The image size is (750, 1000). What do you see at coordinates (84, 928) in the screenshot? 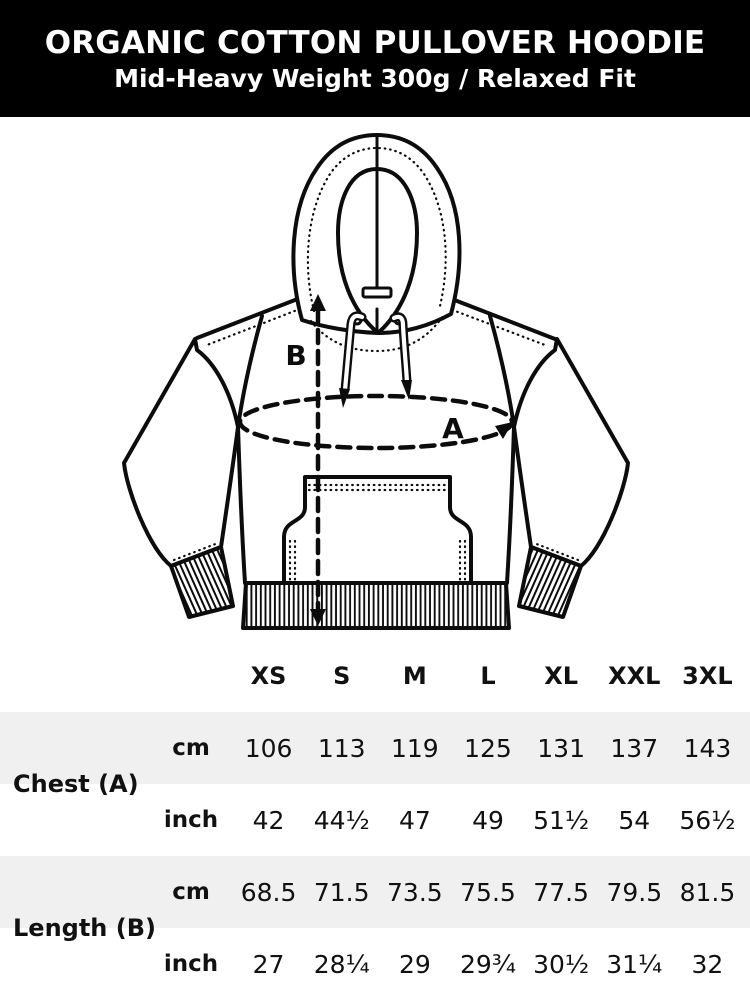
I see `row-group-label-length: Length (B)` at bounding box center [84, 928].